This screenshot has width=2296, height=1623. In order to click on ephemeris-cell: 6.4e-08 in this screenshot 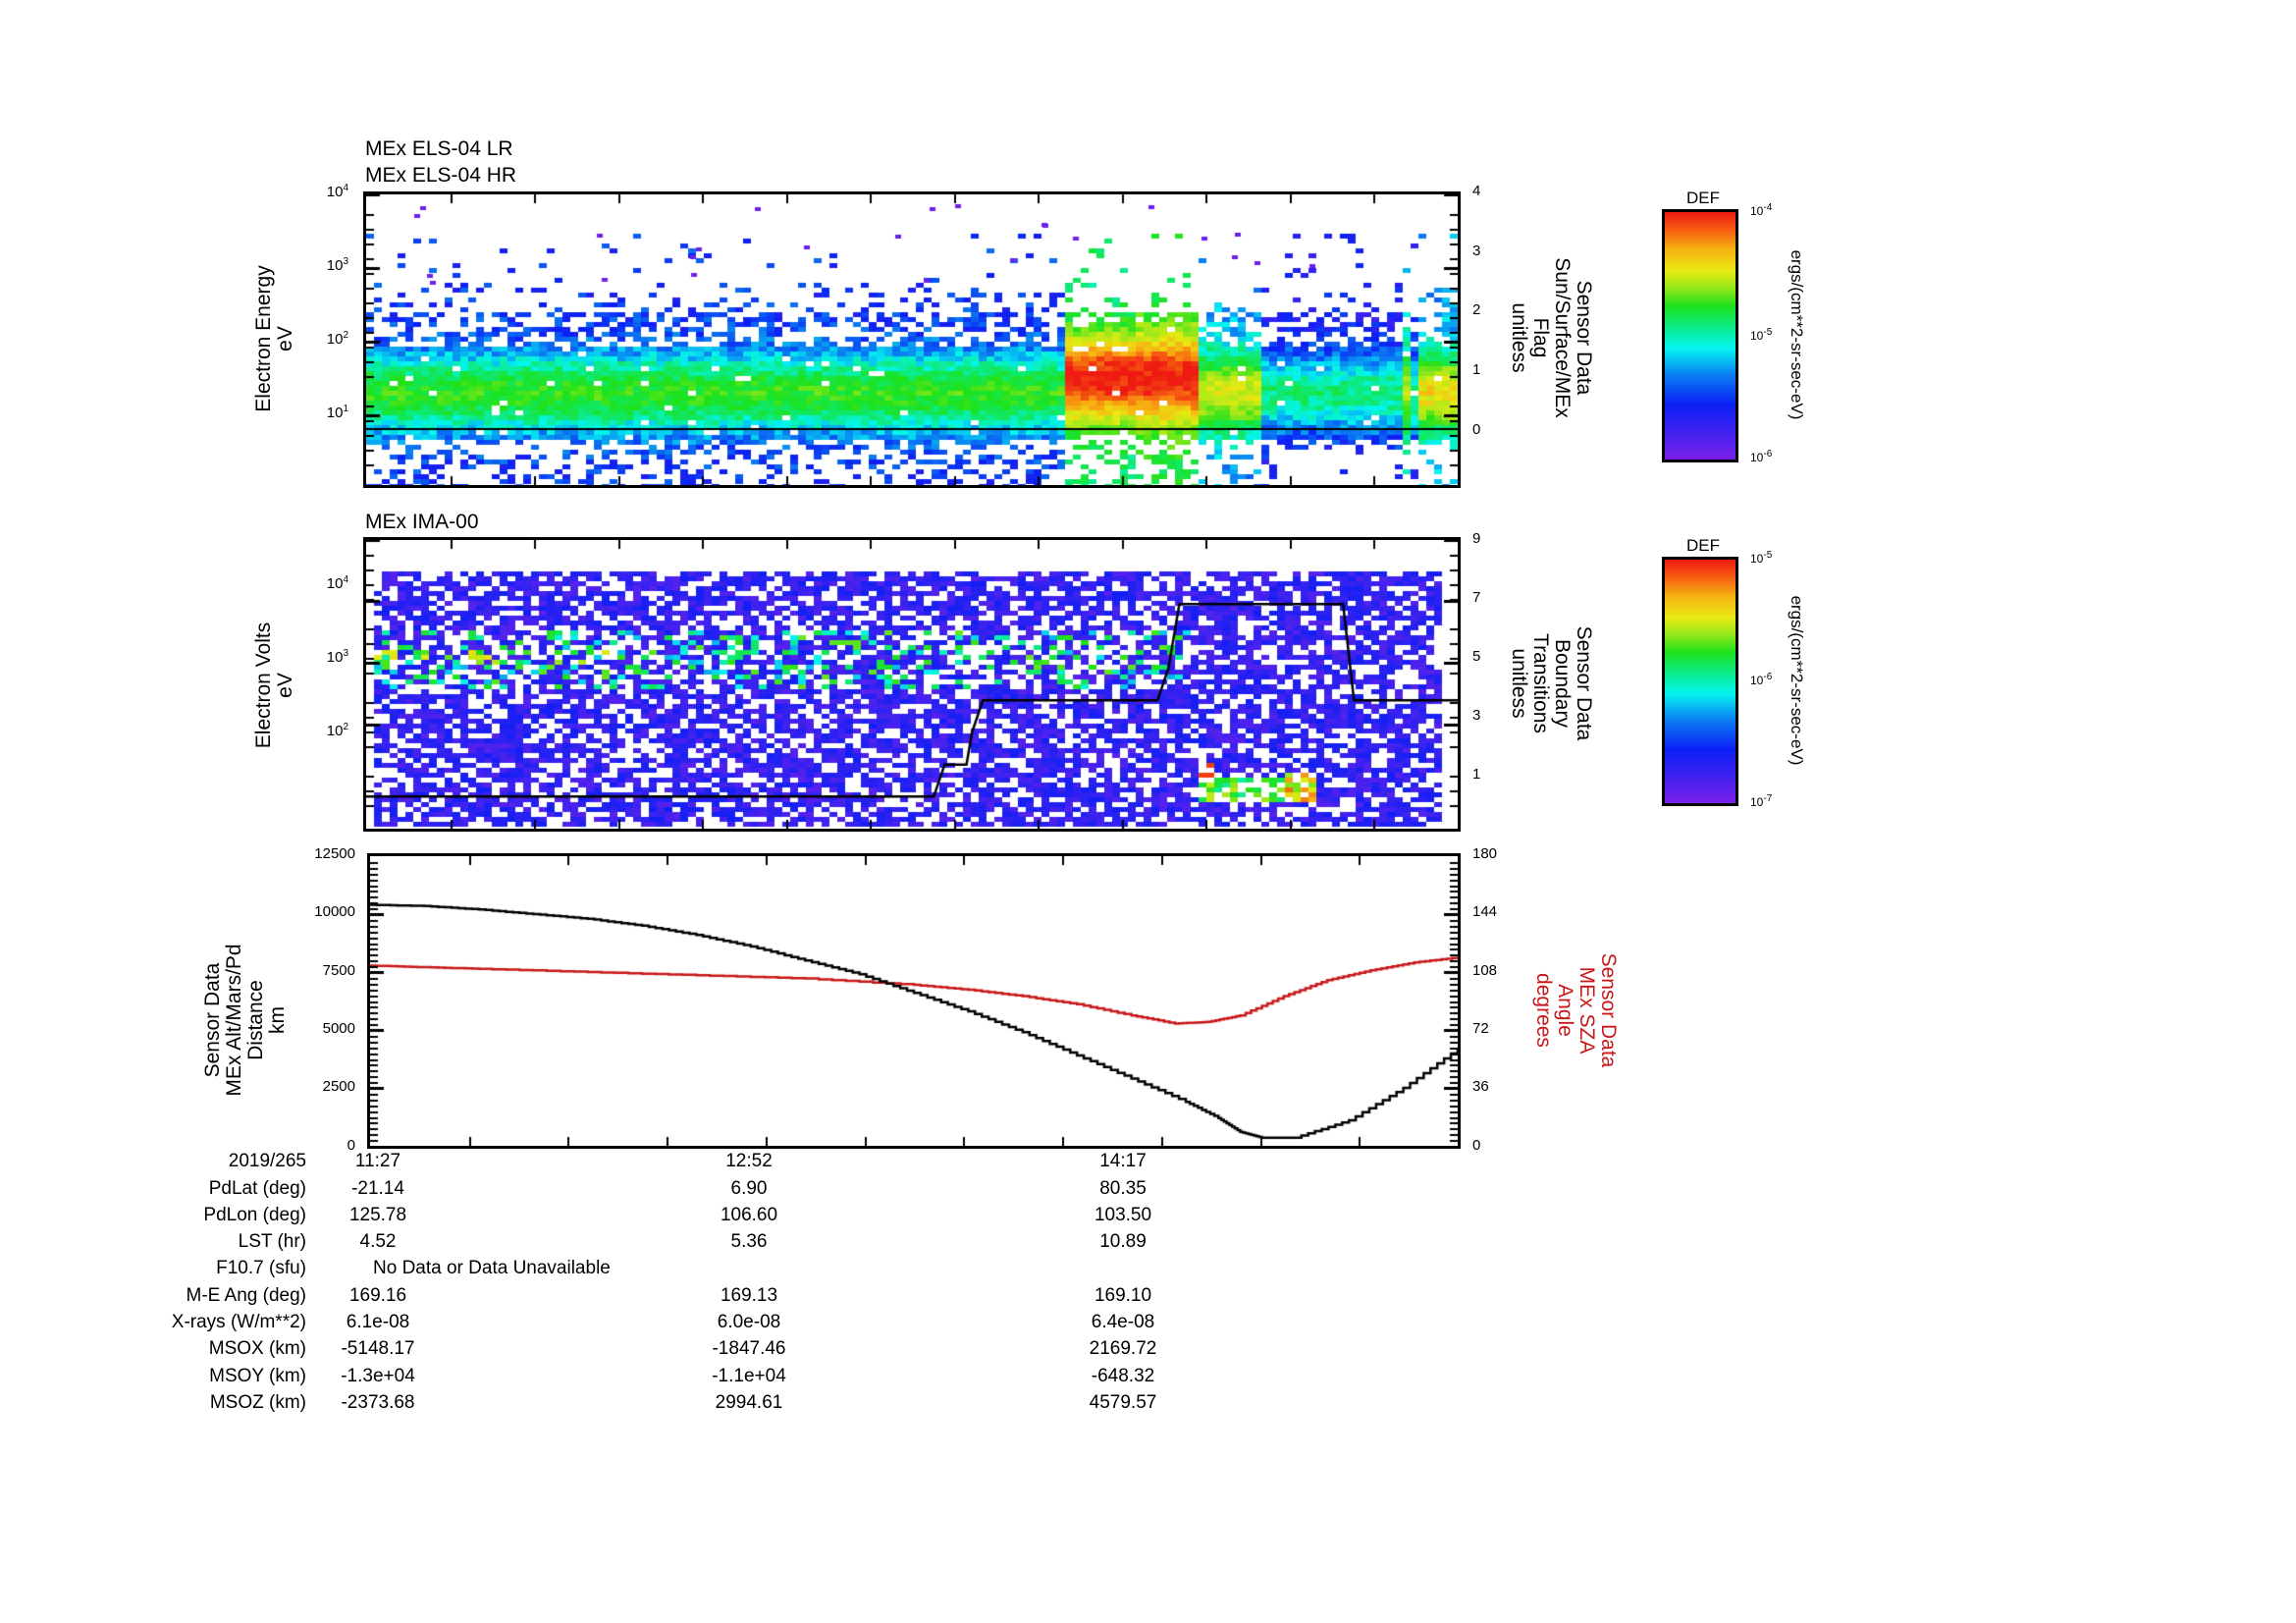, I will do `click(1123, 1322)`.